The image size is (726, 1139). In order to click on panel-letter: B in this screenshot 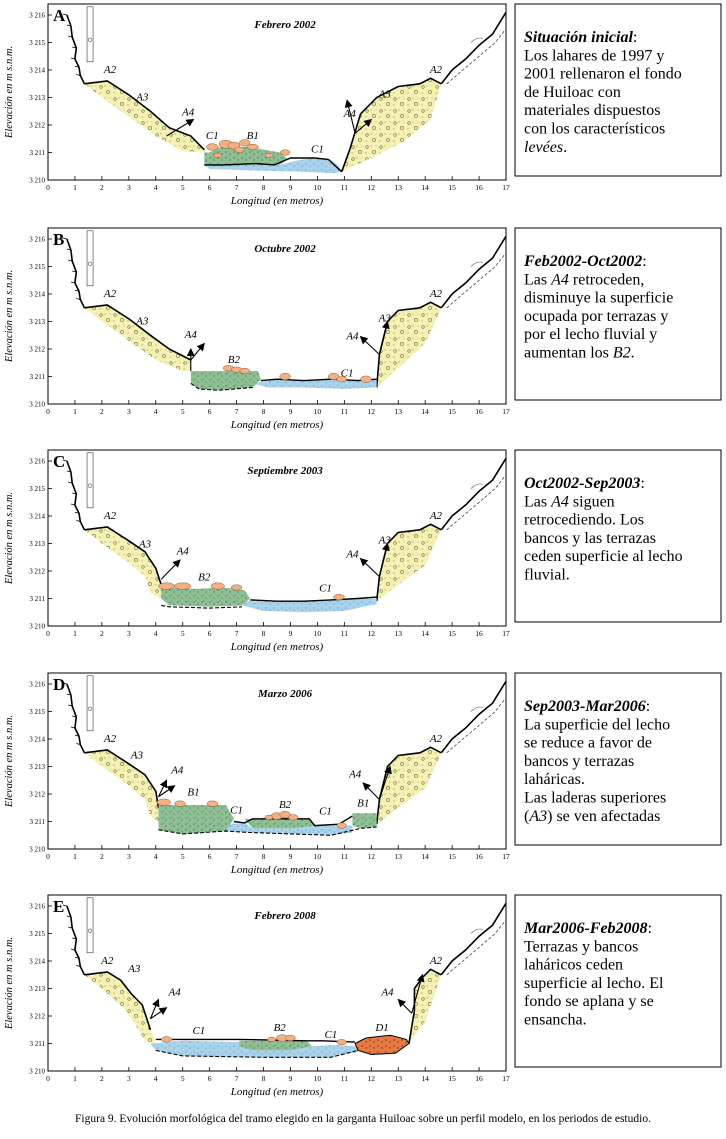, I will do `click(58, 239)`.